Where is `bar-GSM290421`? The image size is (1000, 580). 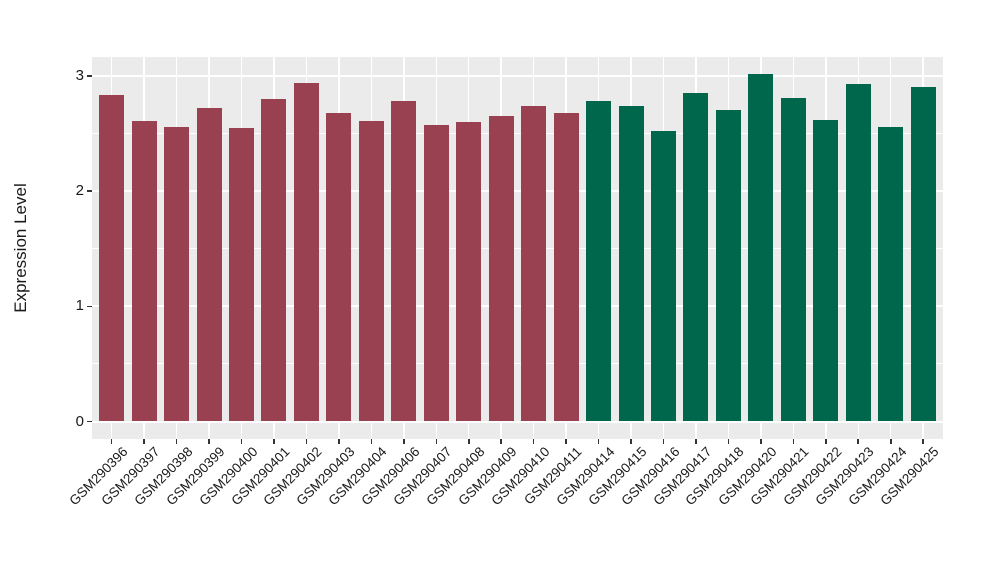
bar-GSM290421 is located at coordinates (793, 259).